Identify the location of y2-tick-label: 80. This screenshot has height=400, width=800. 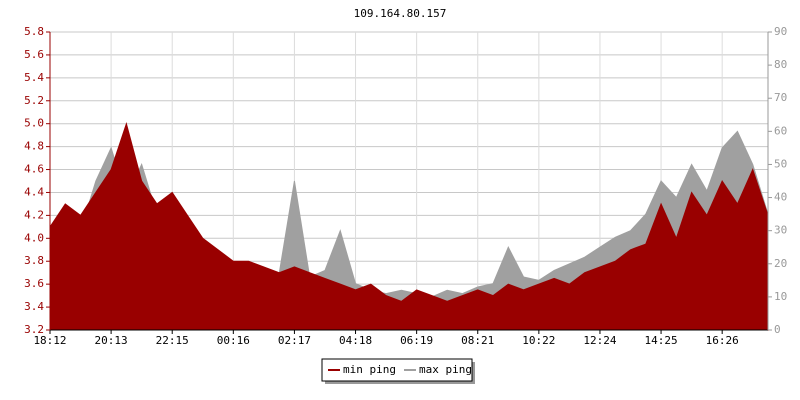
(780, 64).